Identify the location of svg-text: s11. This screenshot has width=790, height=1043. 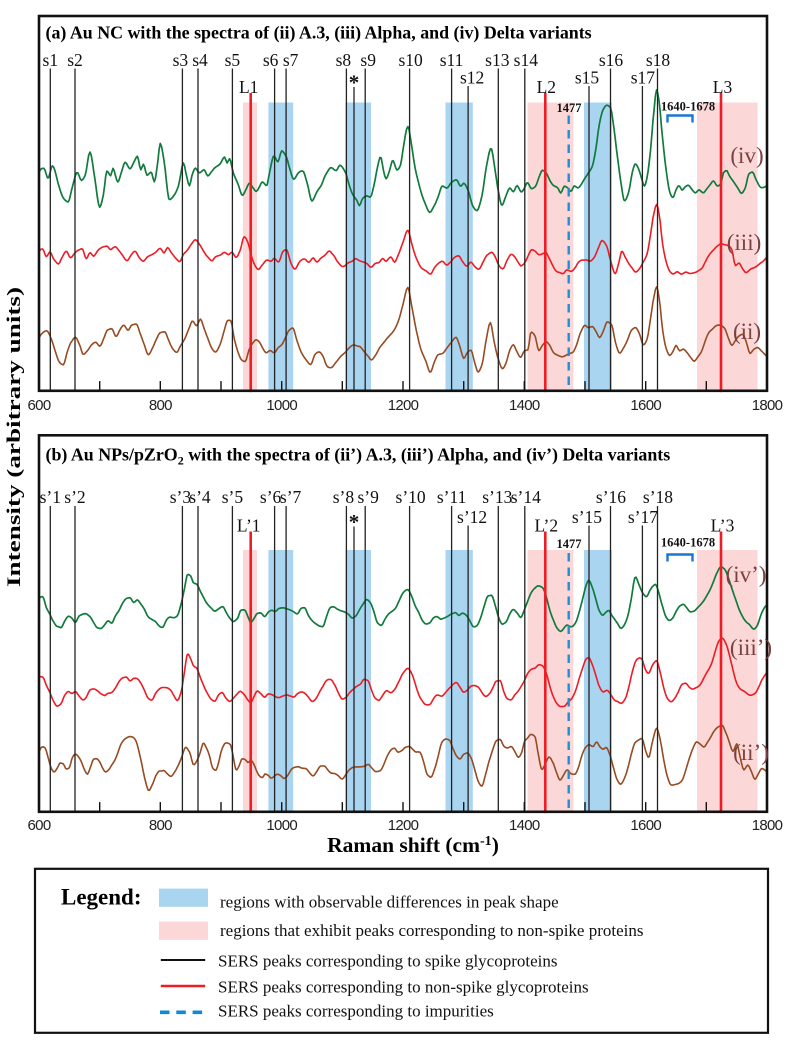
(452, 60).